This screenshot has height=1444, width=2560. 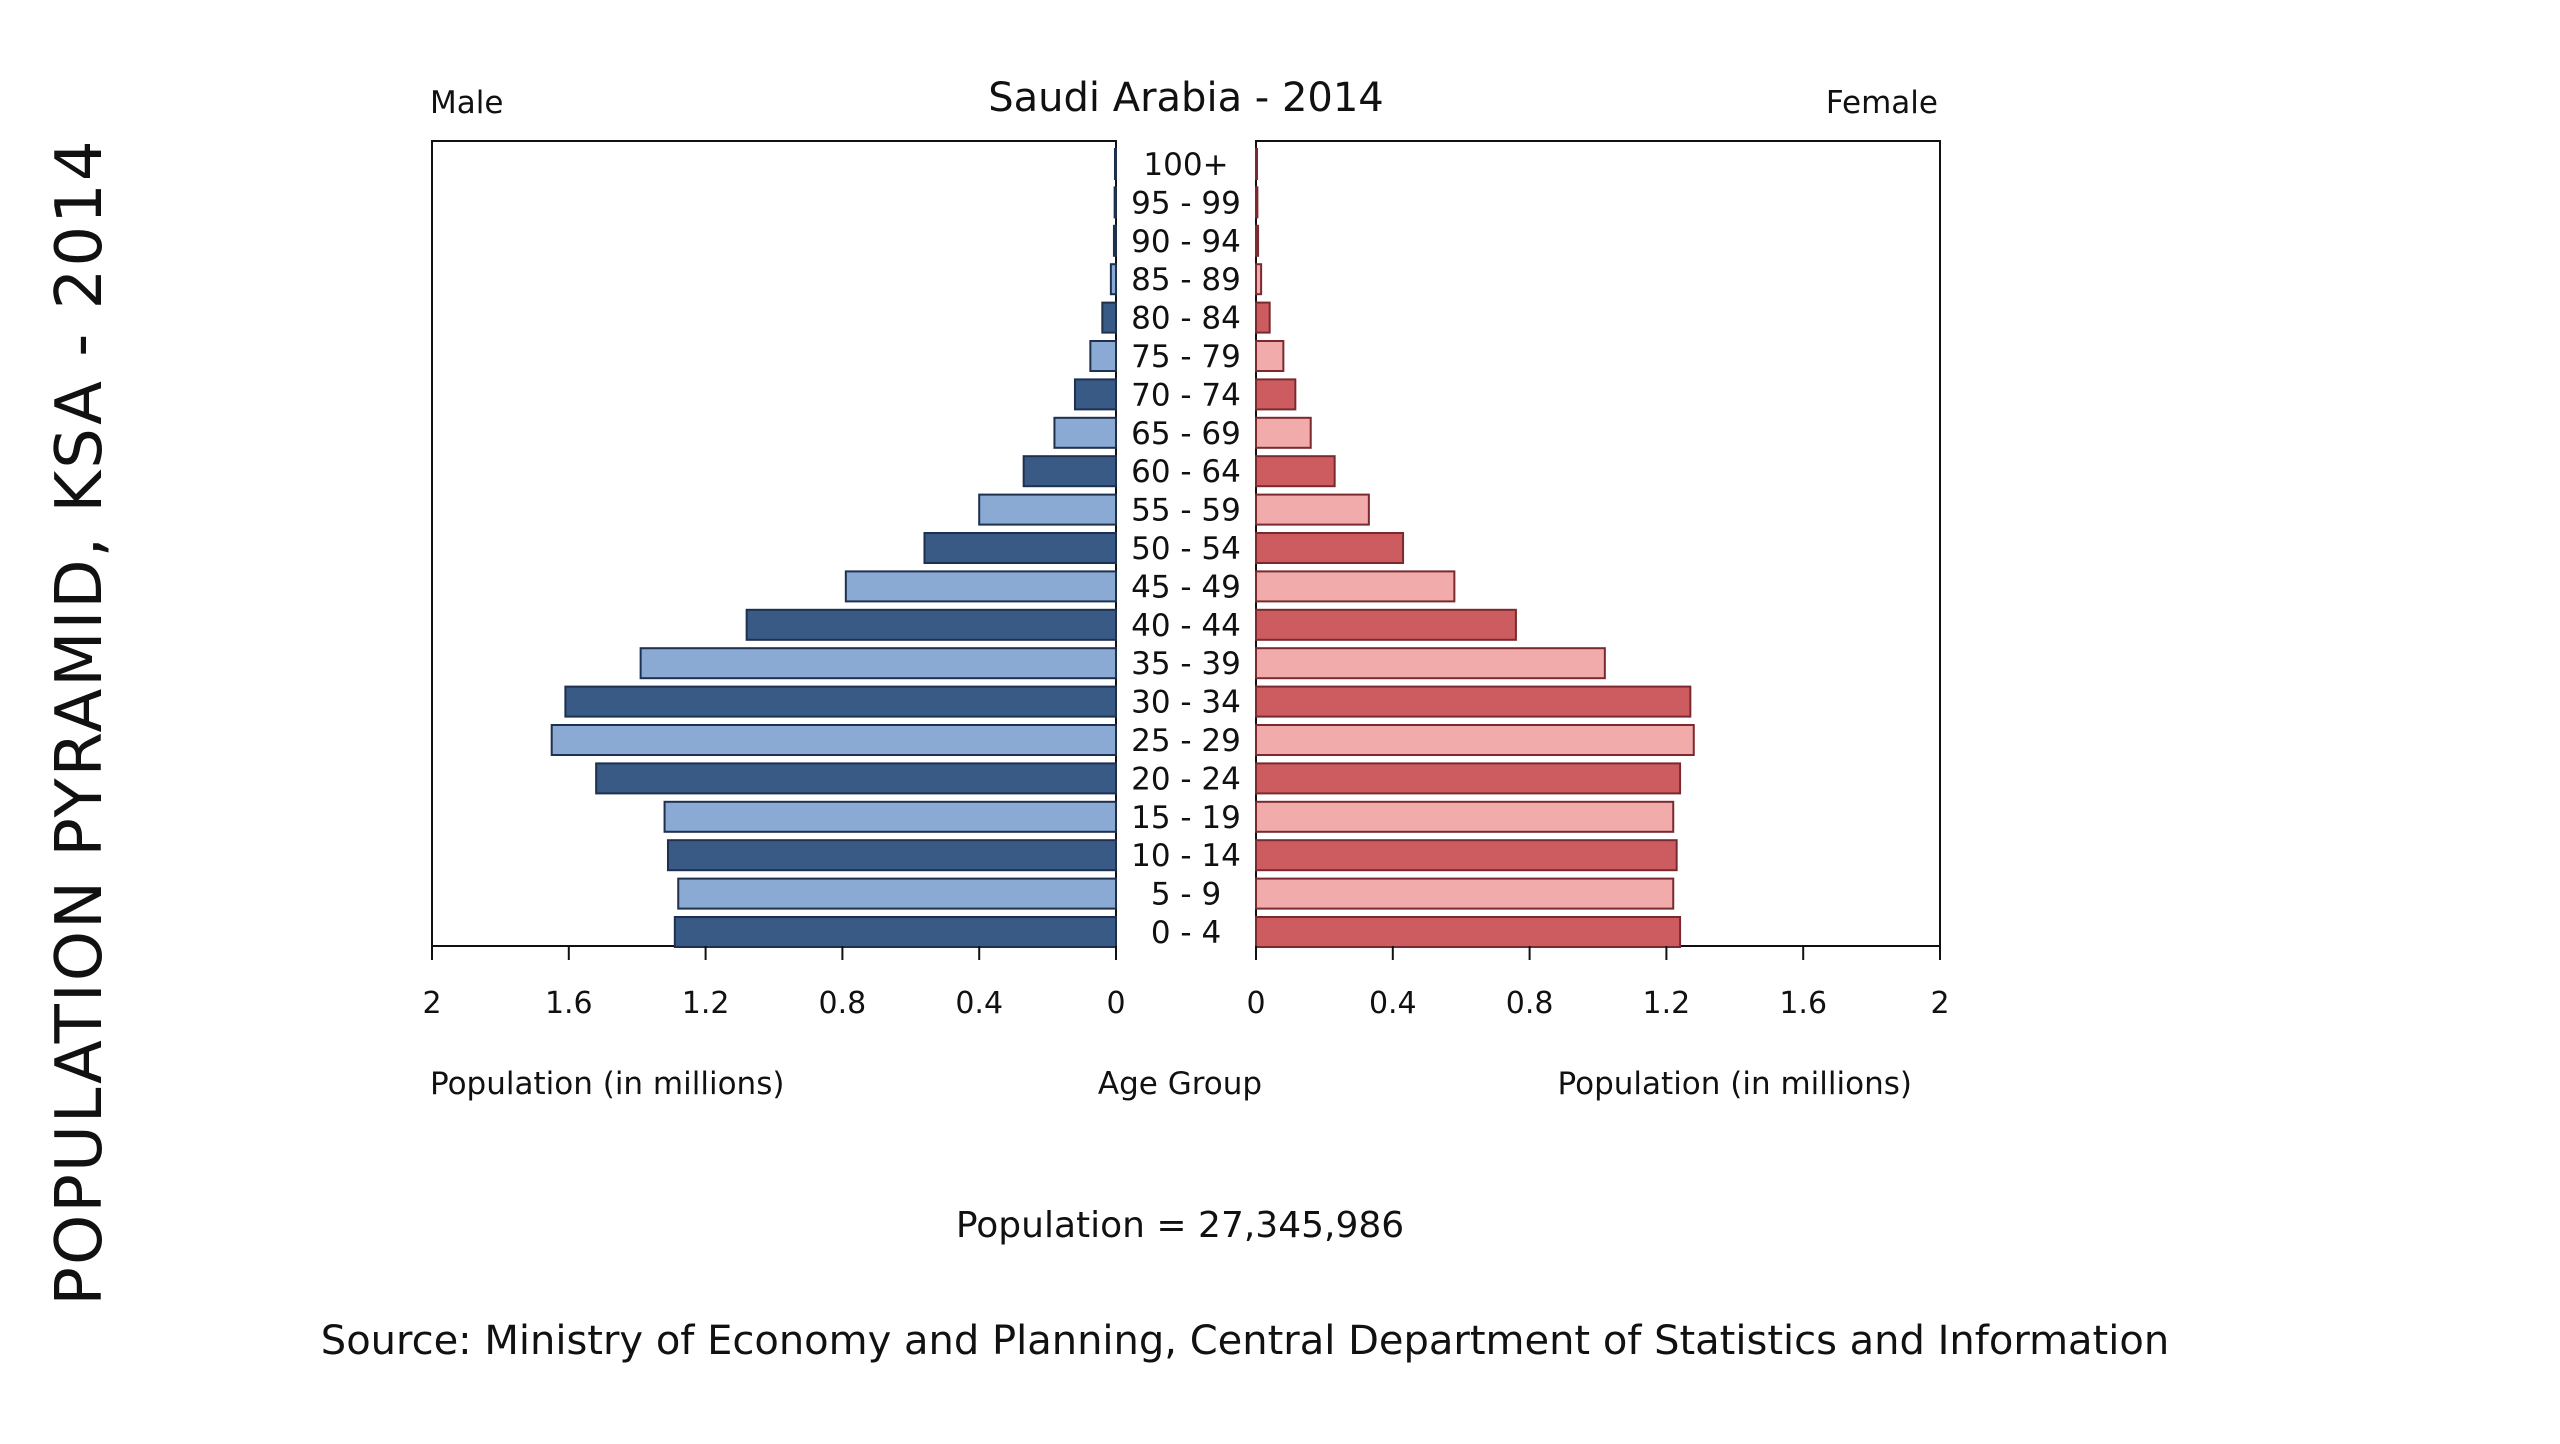 What do you see at coordinates (1186, 703) in the screenshot?
I see `age-group-label: 30 - 34` at bounding box center [1186, 703].